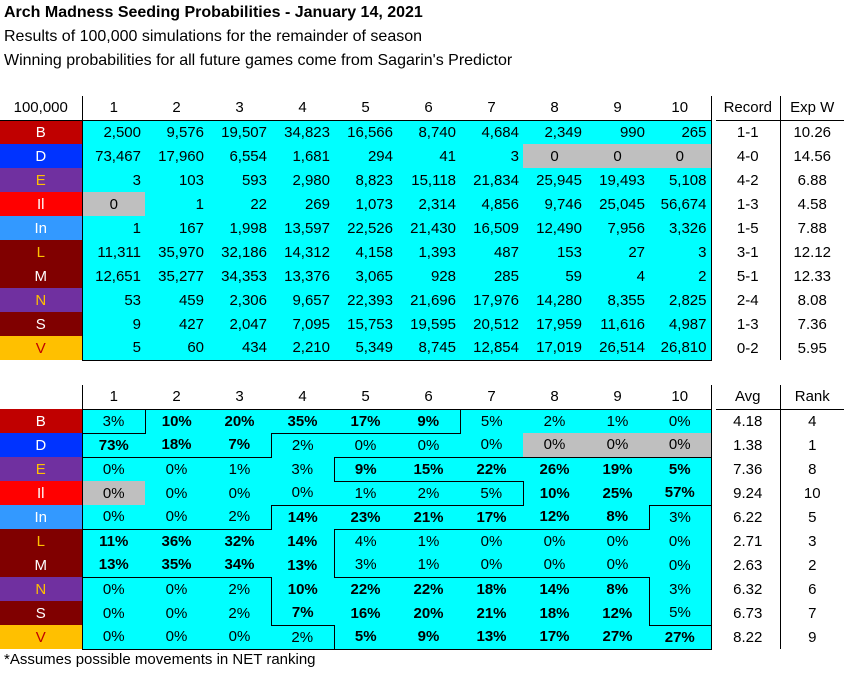 The image size is (845, 673). What do you see at coordinates (748, 324) in the screenshot?
I see `record-cell: 1-3` at bounding box center [748, 324].